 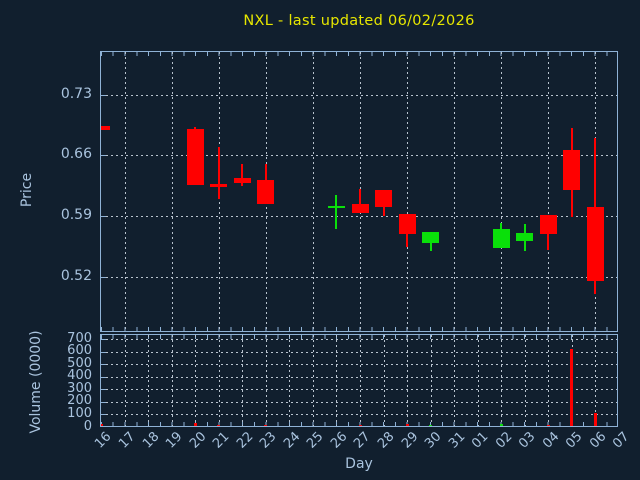 I want to click on x-tick-label: 22, so click(x=245, y=440).